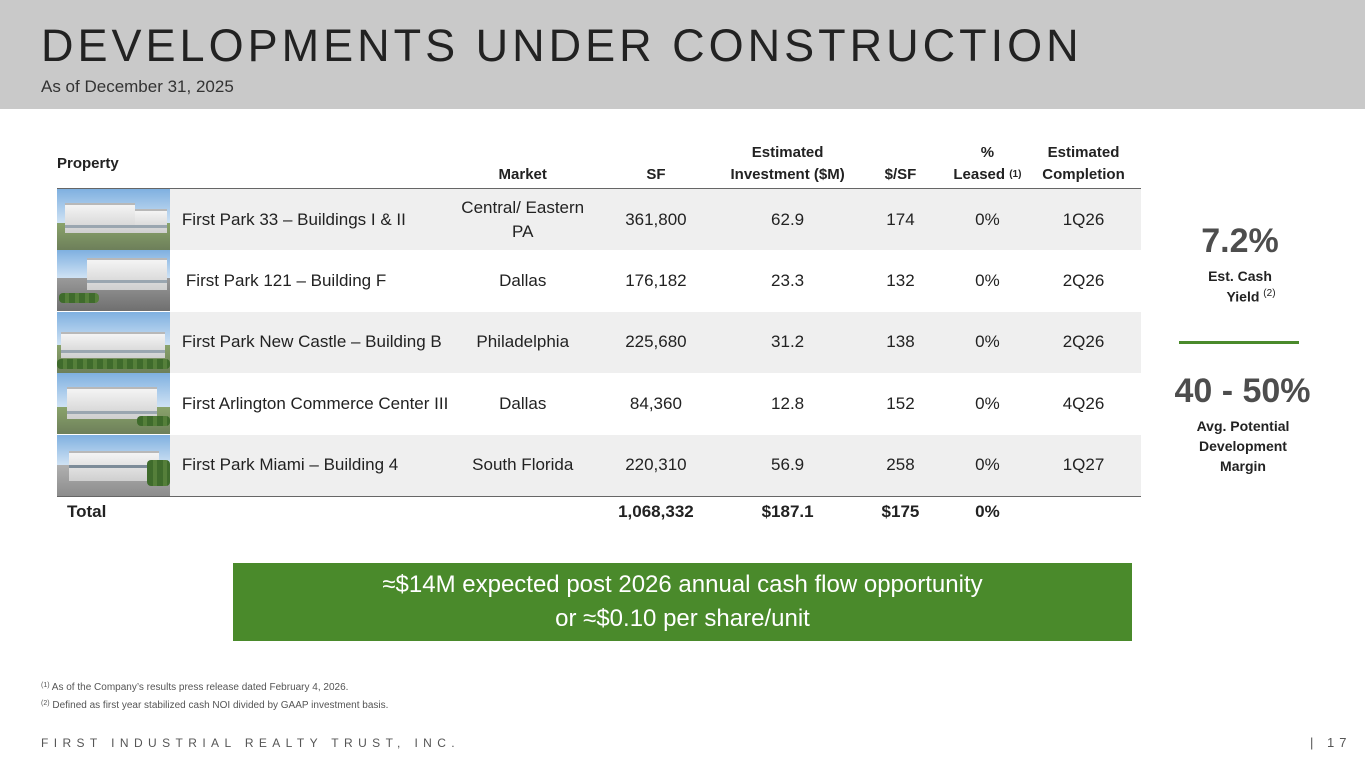 Image resolution: width=1365 pixels, height=768 pixels. What do you see at coordinates (1243, 426) in the screenshot?
I see `margin-label-line1: Avg. Potential` at bounding box center [1243, 426].